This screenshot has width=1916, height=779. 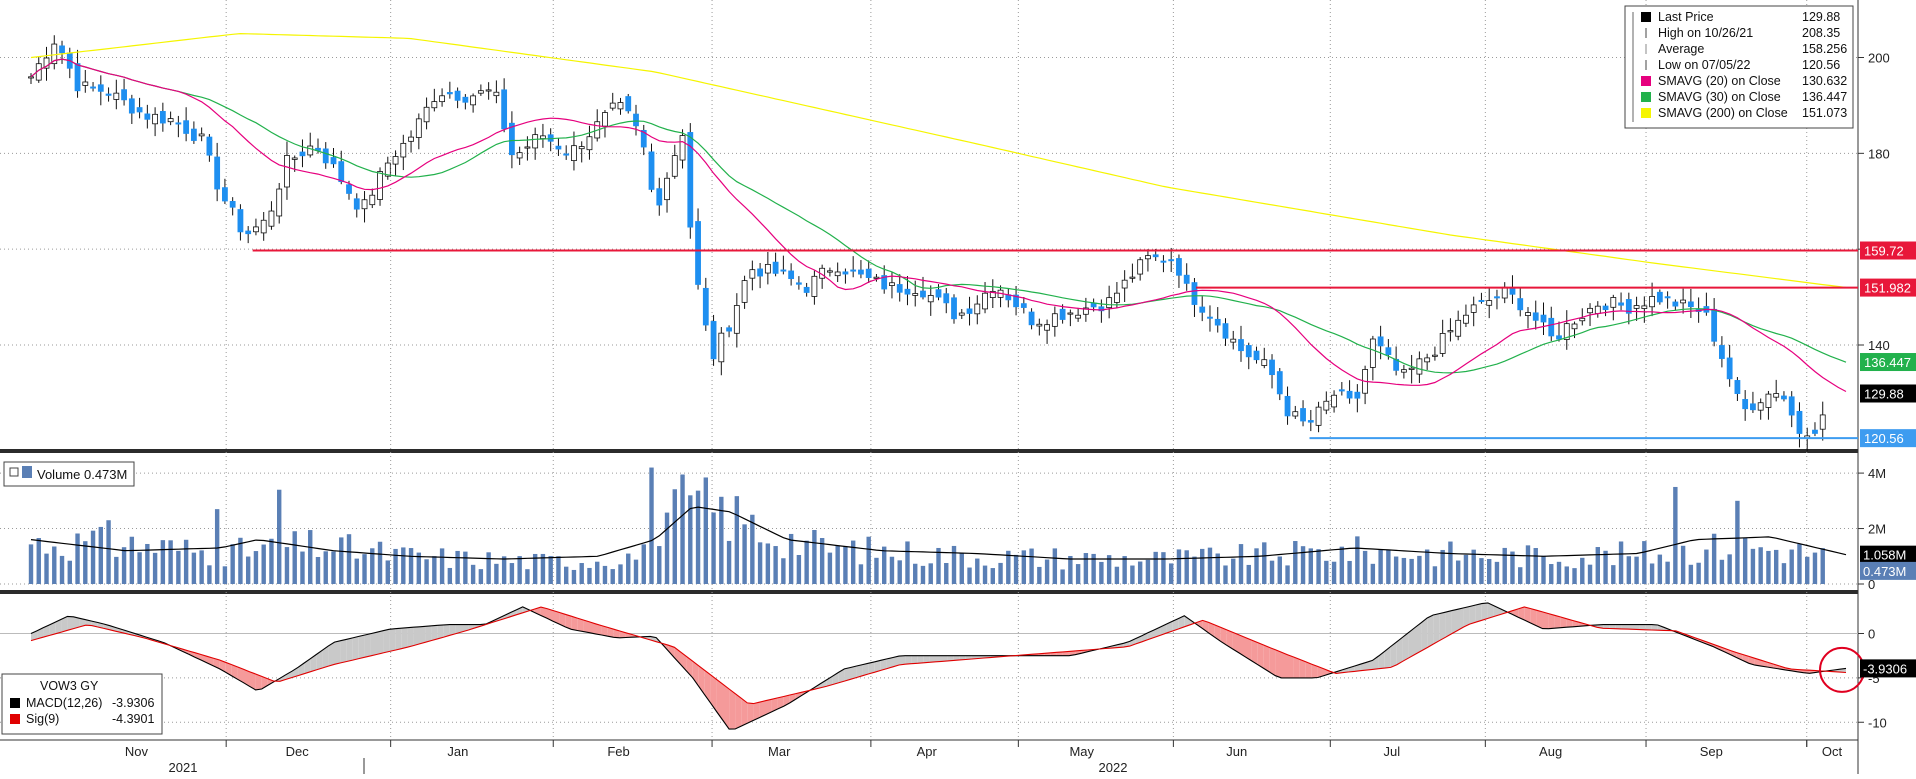 I want to click on volume-swatch, so click(x=27, y=472).